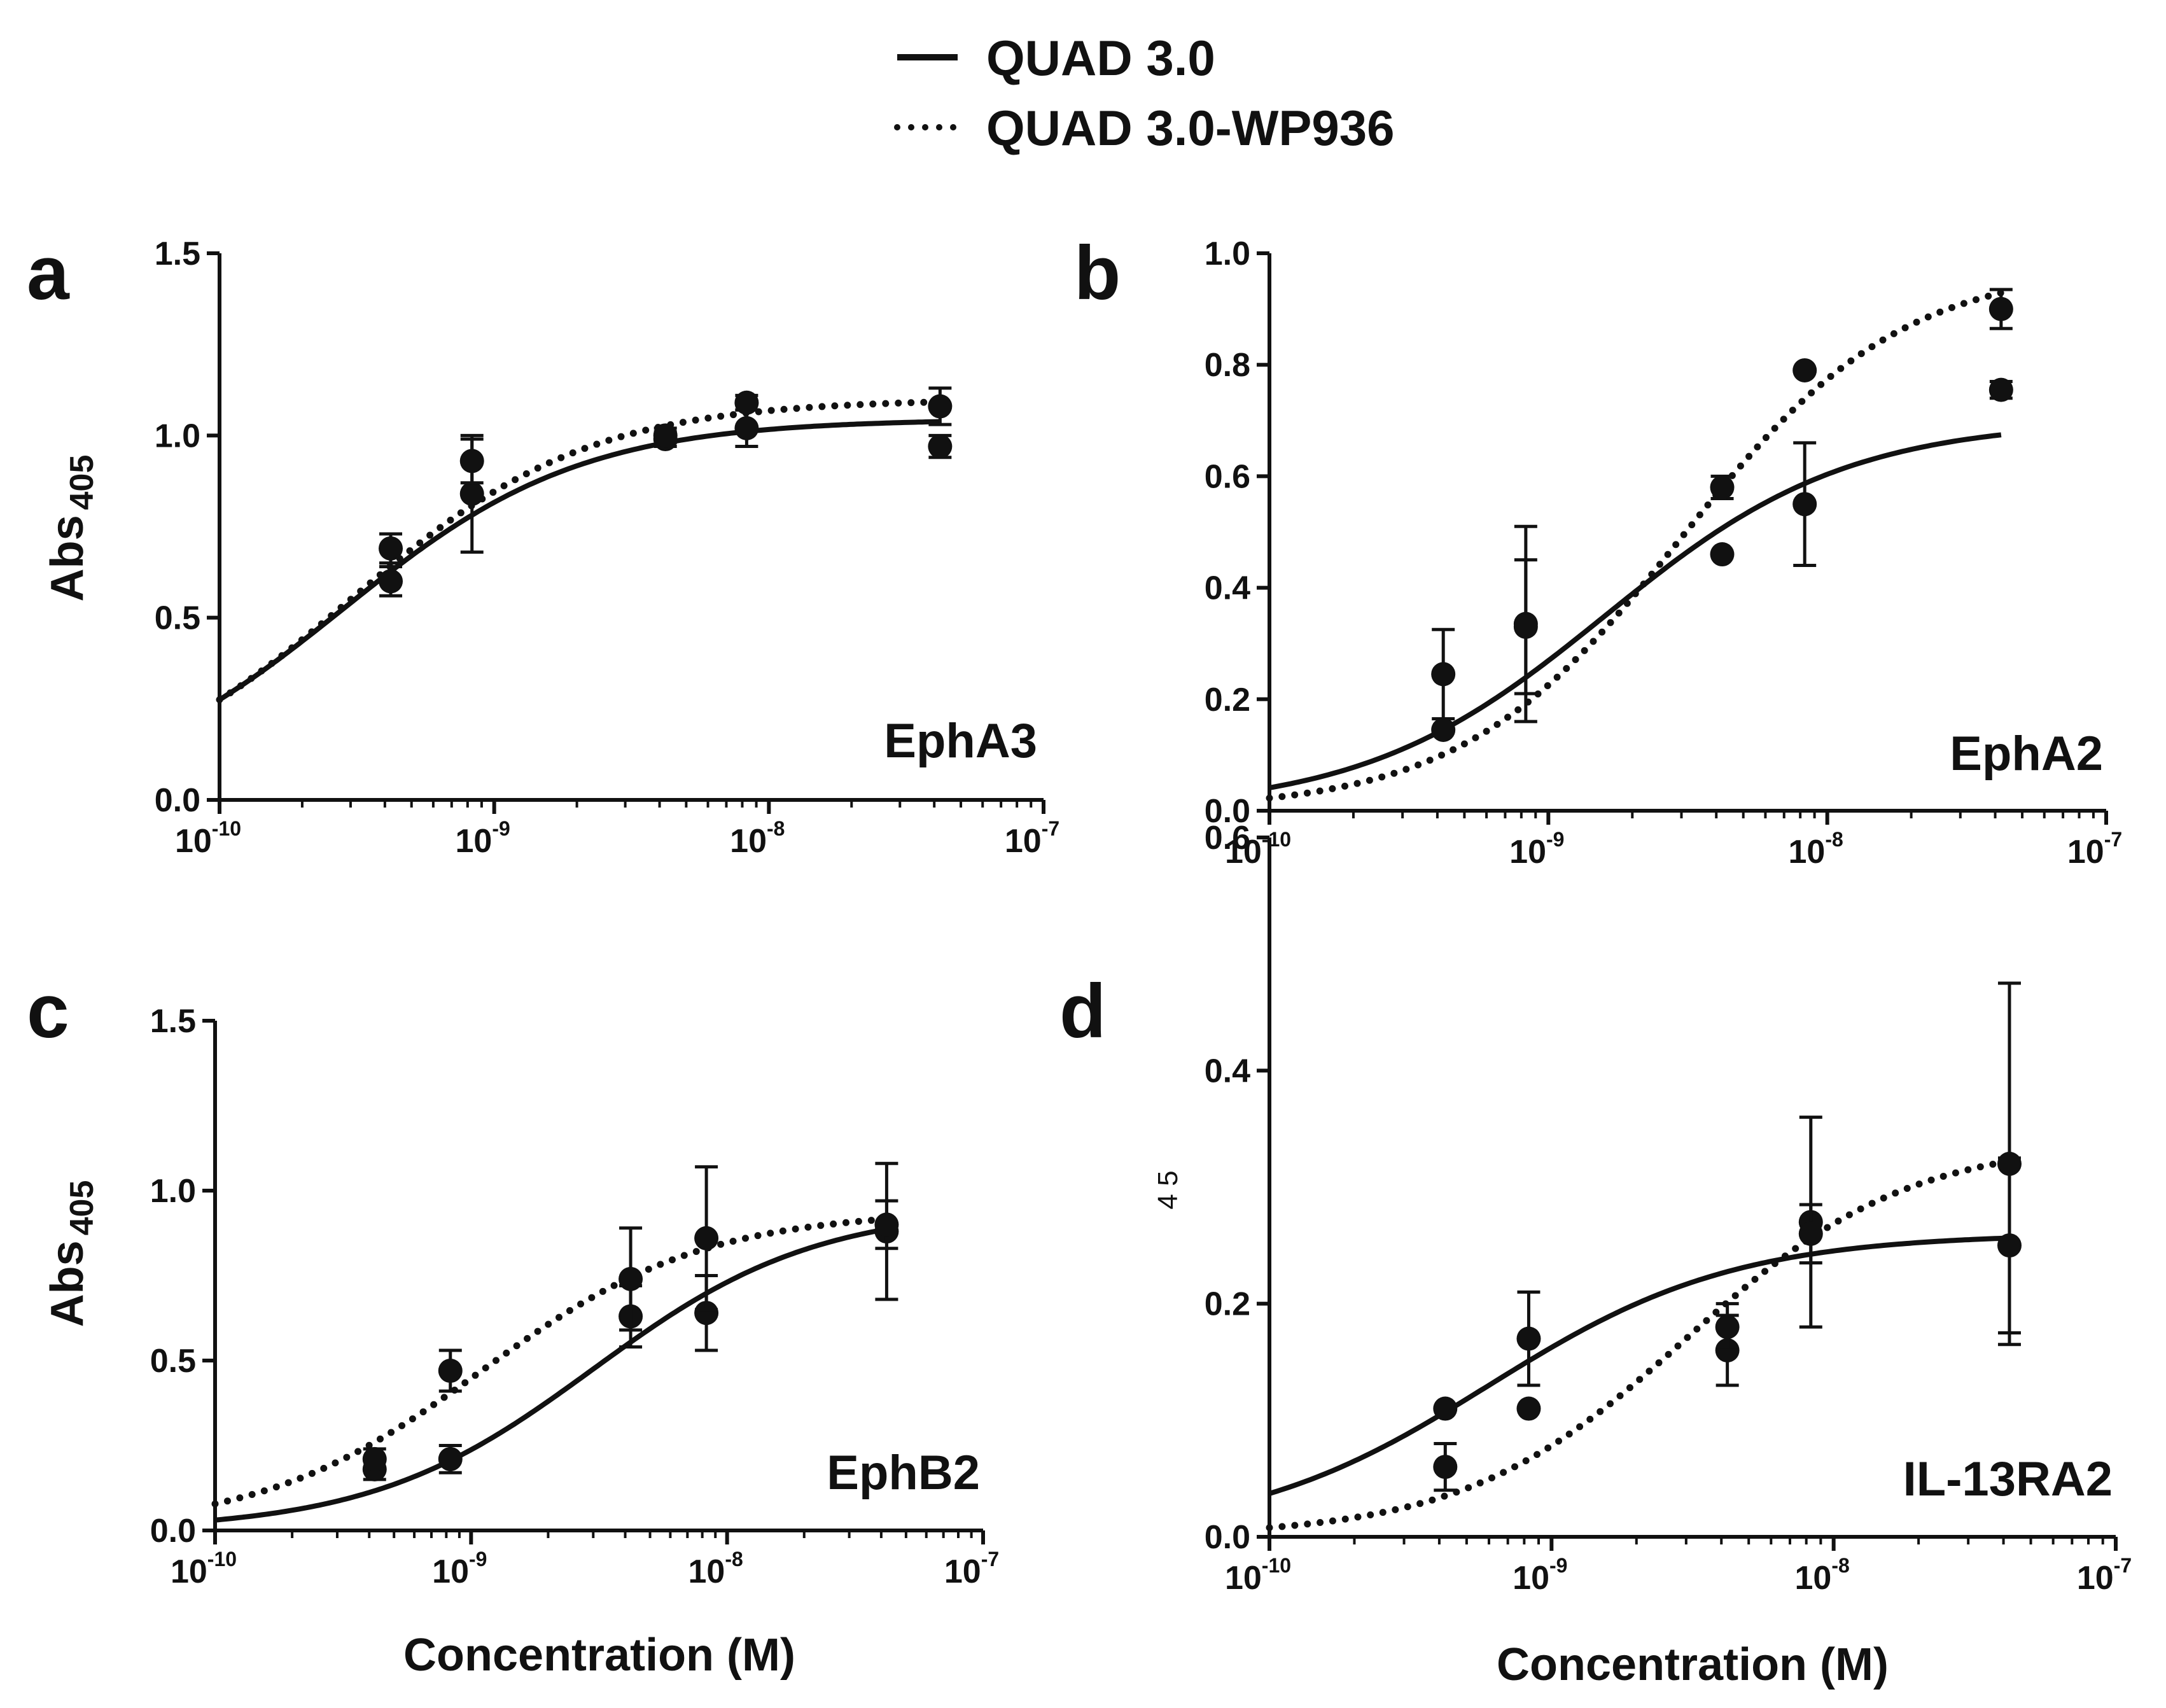 Image resolution: width=2166 pixels, height=1708 pixels. What do you see at coordinates (2008, 1479) in the screenshot?
I see `target-label: IL-13RA2` at bounding box center [2008, 1479].